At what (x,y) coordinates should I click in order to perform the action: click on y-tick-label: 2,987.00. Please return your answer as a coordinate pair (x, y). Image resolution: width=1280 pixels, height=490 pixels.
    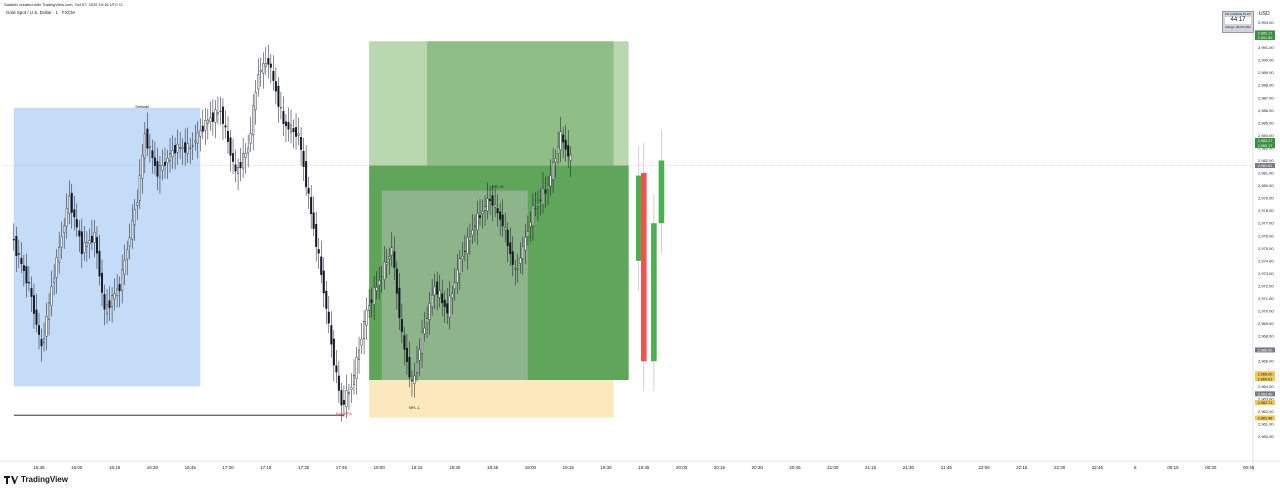
    Looking at the image, I should click on (1266, 97).